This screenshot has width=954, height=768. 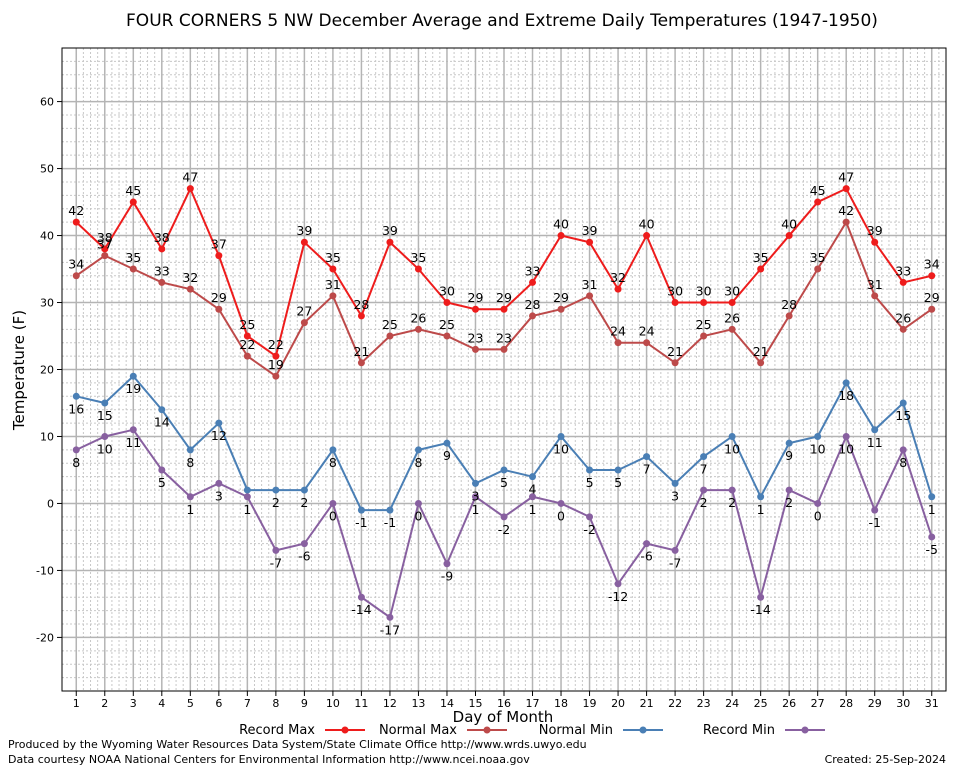 I want to click on normal-max-value-label: 25, so click(x=447, y=324).